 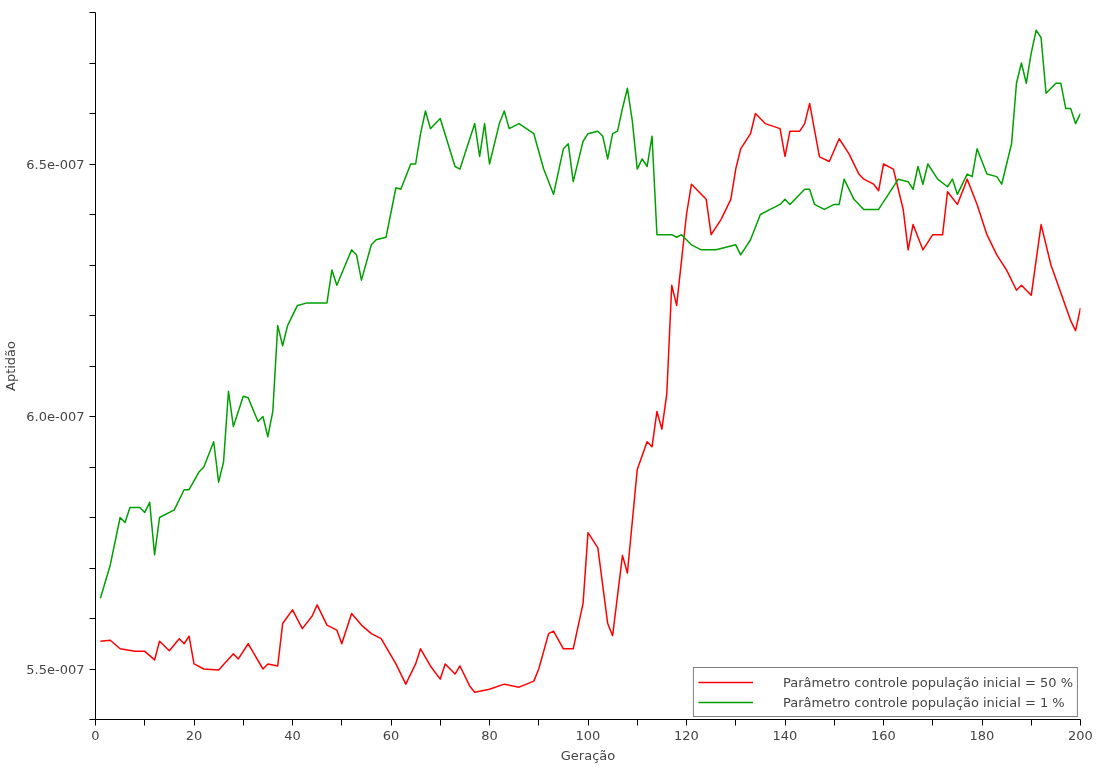 What do you see at coordinates (489, 735) in the screenshot?
I see `x-tick-label: 80` at bounding box center [489, 735].